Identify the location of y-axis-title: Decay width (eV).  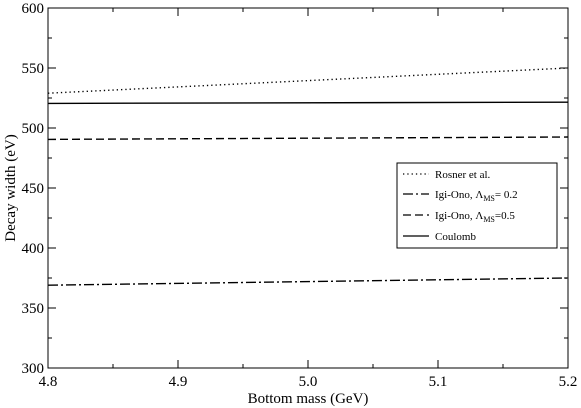
(11, 187).